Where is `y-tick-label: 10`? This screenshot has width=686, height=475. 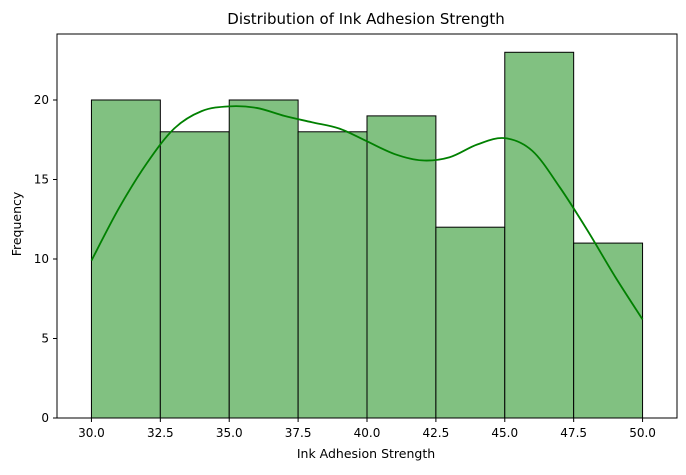
y-tick-label: 10 is located at coordinates (41, 259).